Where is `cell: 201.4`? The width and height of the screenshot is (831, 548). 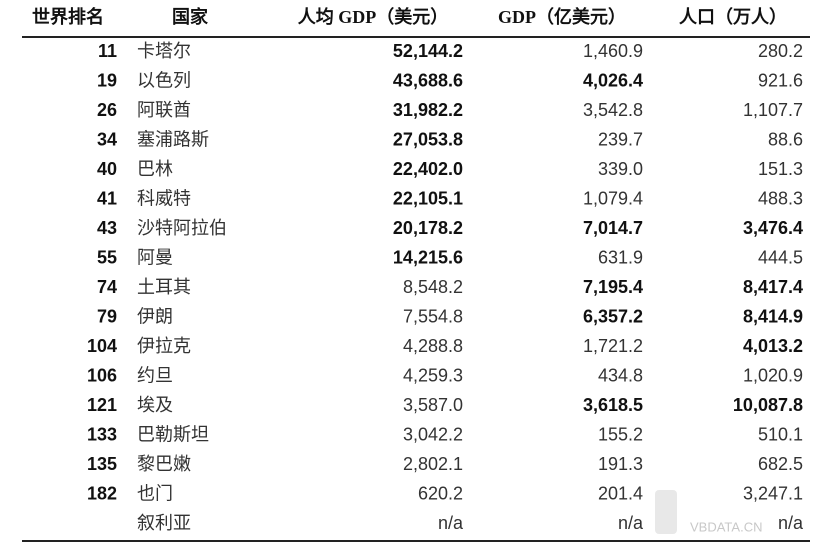
cell: 201.4 is located at coordinates (620, 493).